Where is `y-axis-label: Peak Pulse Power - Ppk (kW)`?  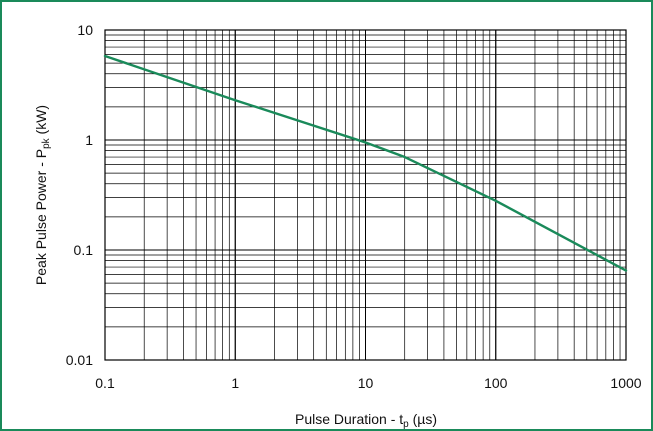 y-axis-label: Peak Pulse Power - Ppk (kW) is located at coordinates (42, 195).